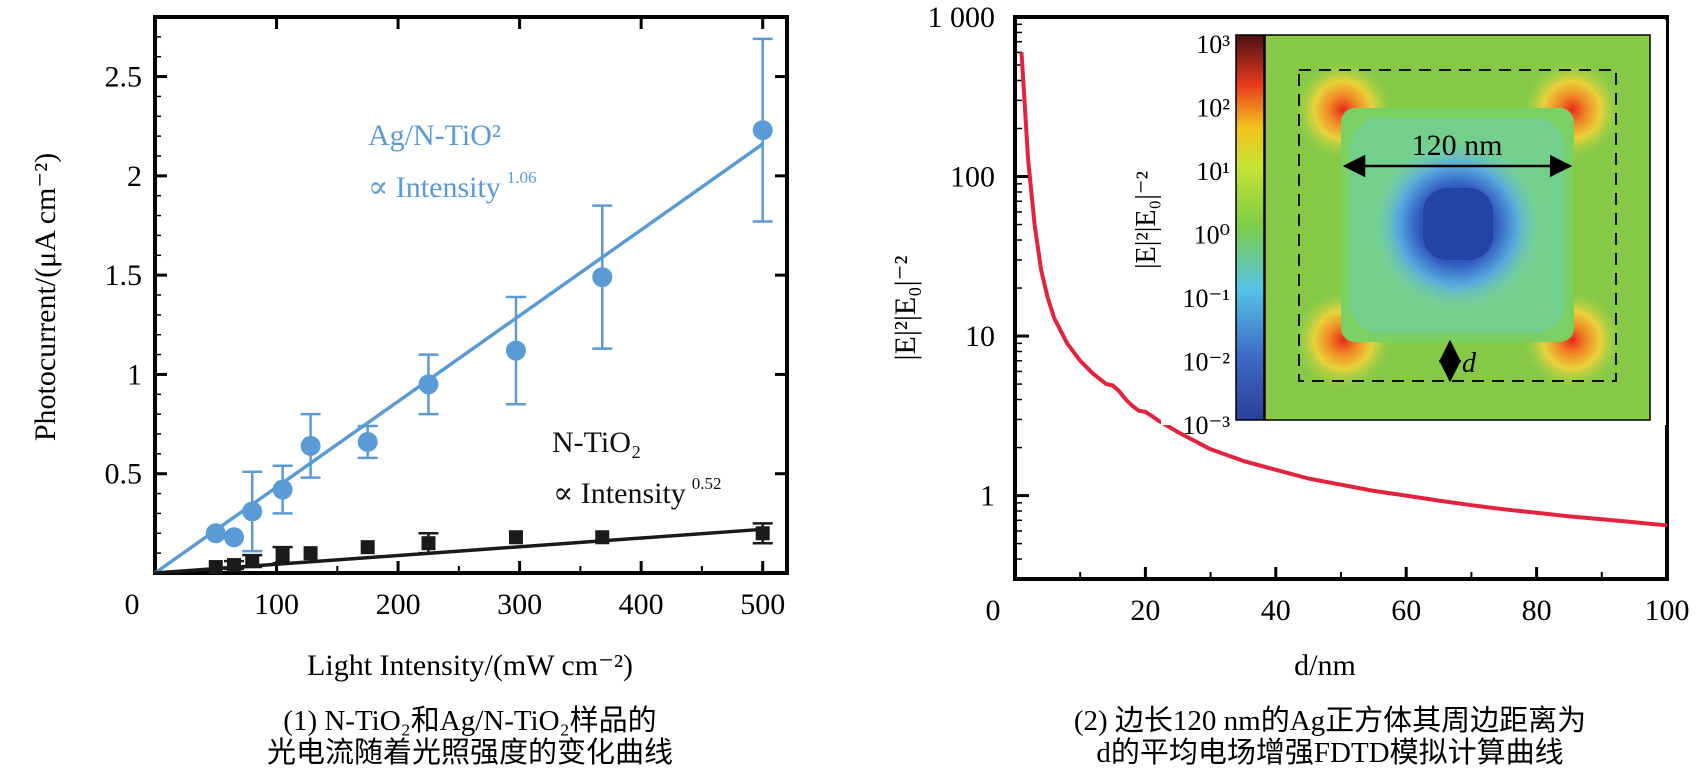 The width and height of the screenshot is (1699, 783). What do you see at coordinates (1206, 362) in the screenshot?
I see `colorbar-tick-label: 10⁻²` at bounding box center [1206, 362].